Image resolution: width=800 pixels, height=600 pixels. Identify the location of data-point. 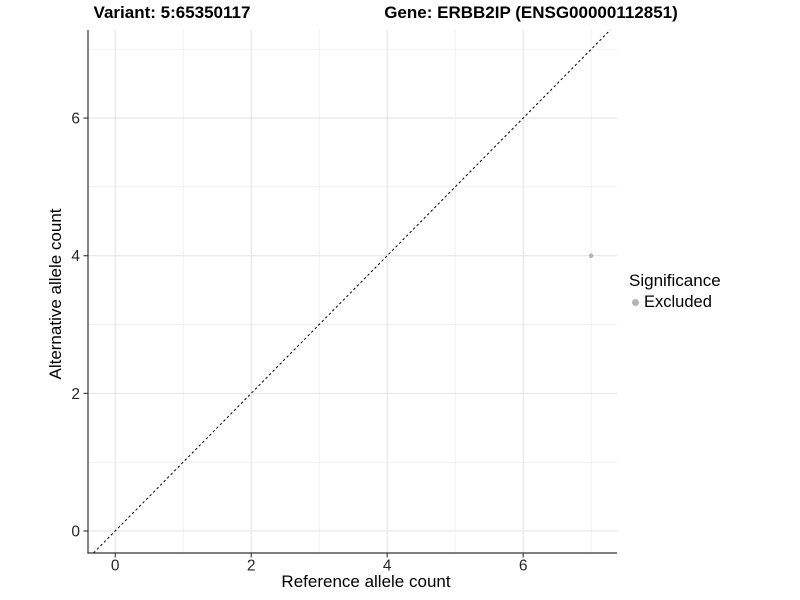
(591, 256).